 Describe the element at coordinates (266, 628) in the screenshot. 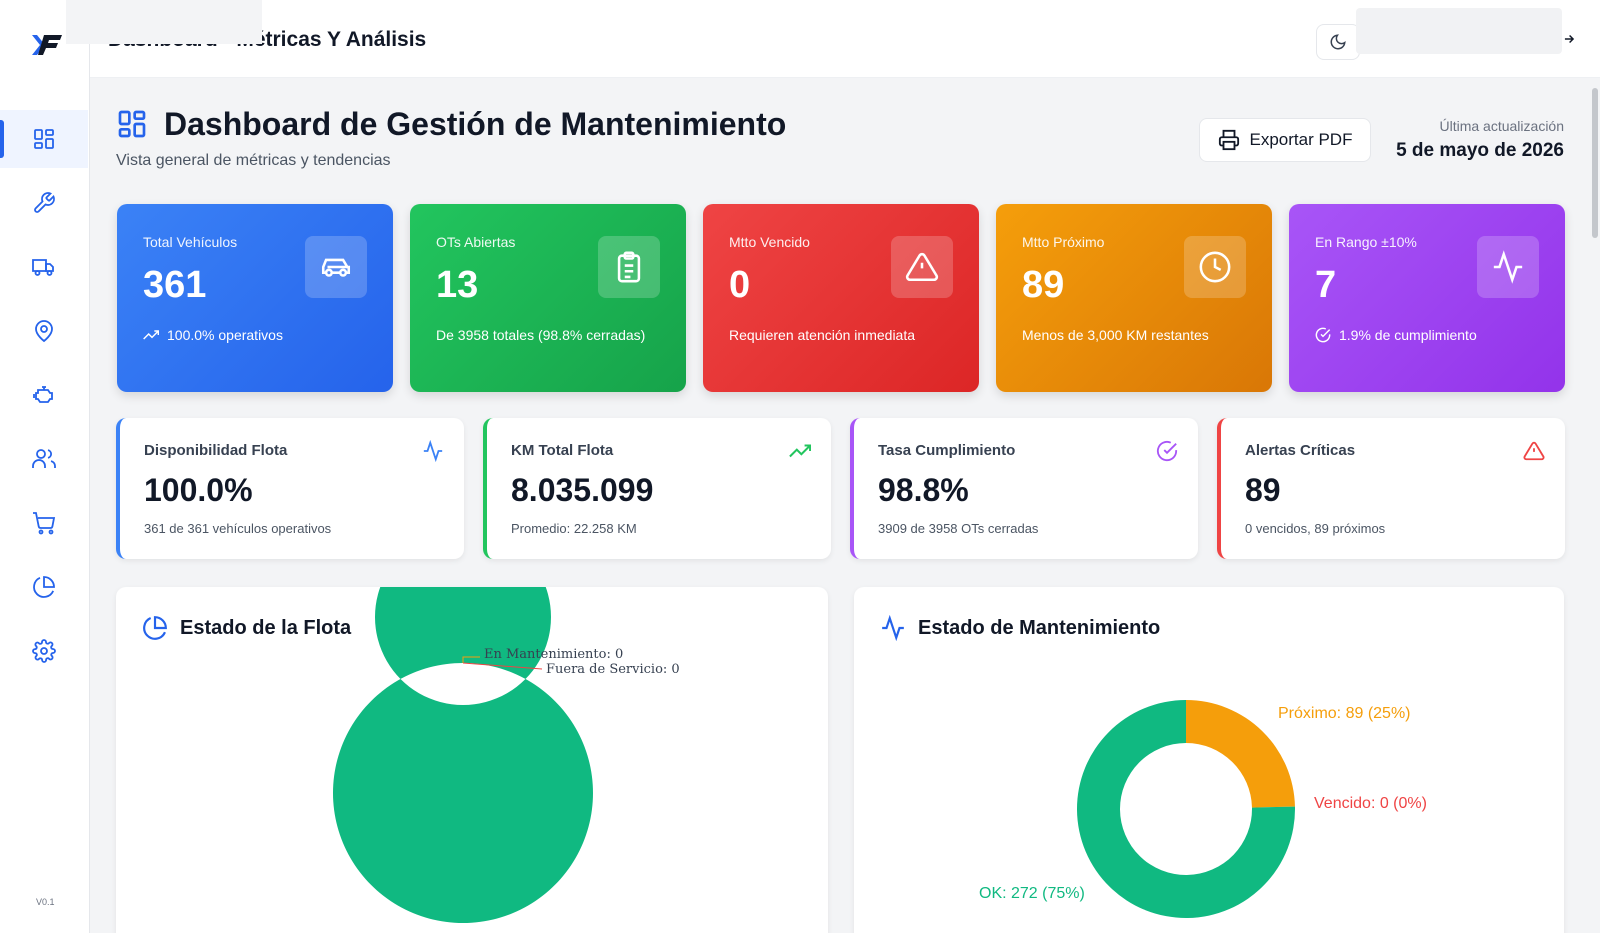

I see `fleet-status-title: Estado de la Flota` at that location.